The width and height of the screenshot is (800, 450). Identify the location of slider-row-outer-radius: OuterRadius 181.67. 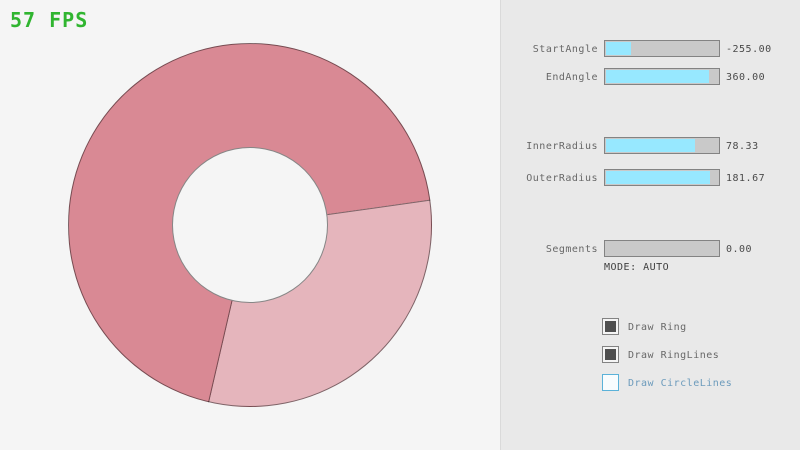
(650, 177).